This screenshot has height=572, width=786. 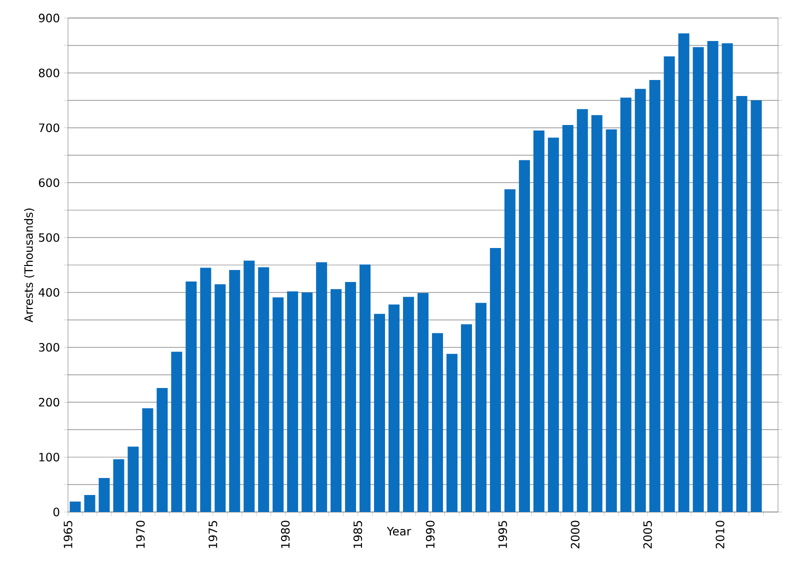 I want to click on x-axis-title: Year, so click(x=399, y=531).